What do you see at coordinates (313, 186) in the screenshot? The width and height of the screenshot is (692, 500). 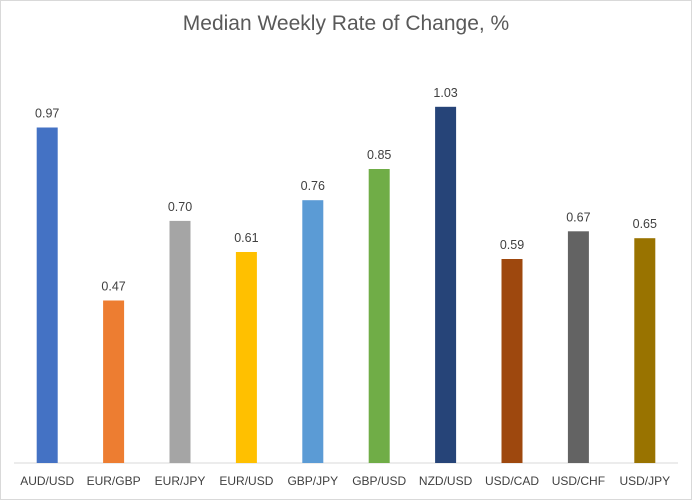 I see `value-label: 0.76` at bounding box center [313, 186].